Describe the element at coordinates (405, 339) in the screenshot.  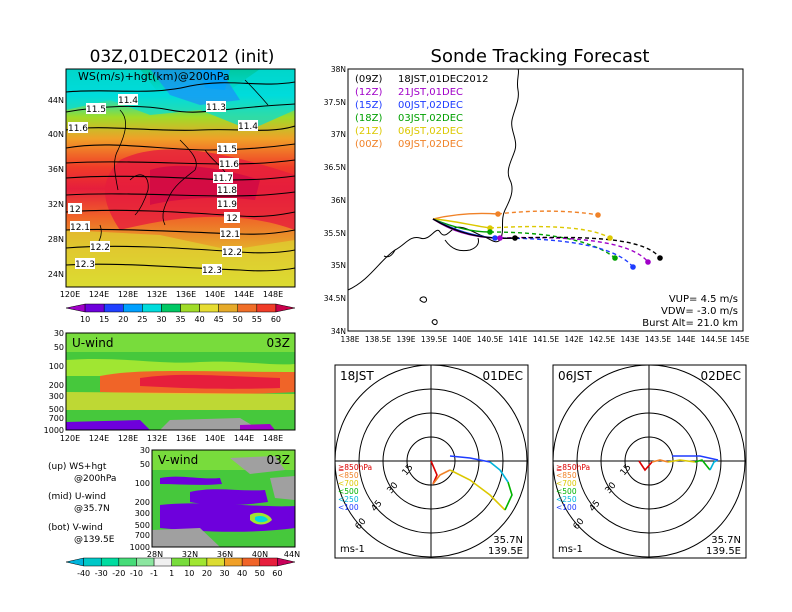
I see `map-lon-tick: 139E` at that location.